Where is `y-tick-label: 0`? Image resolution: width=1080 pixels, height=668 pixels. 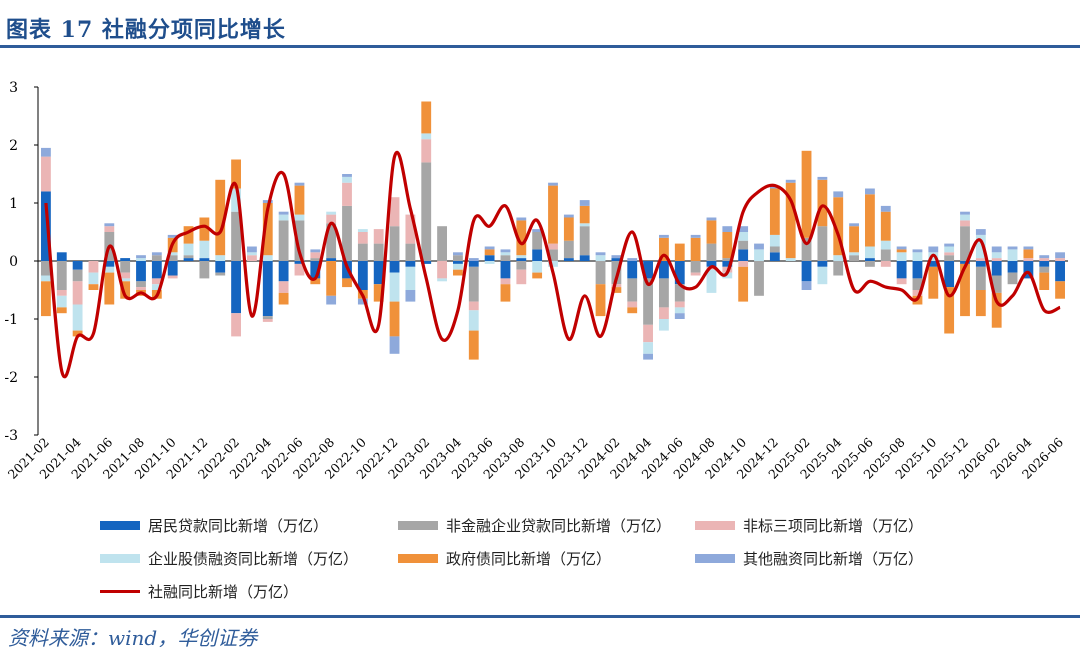 y-tick-label: 0 is located at coordinates (13, 262).